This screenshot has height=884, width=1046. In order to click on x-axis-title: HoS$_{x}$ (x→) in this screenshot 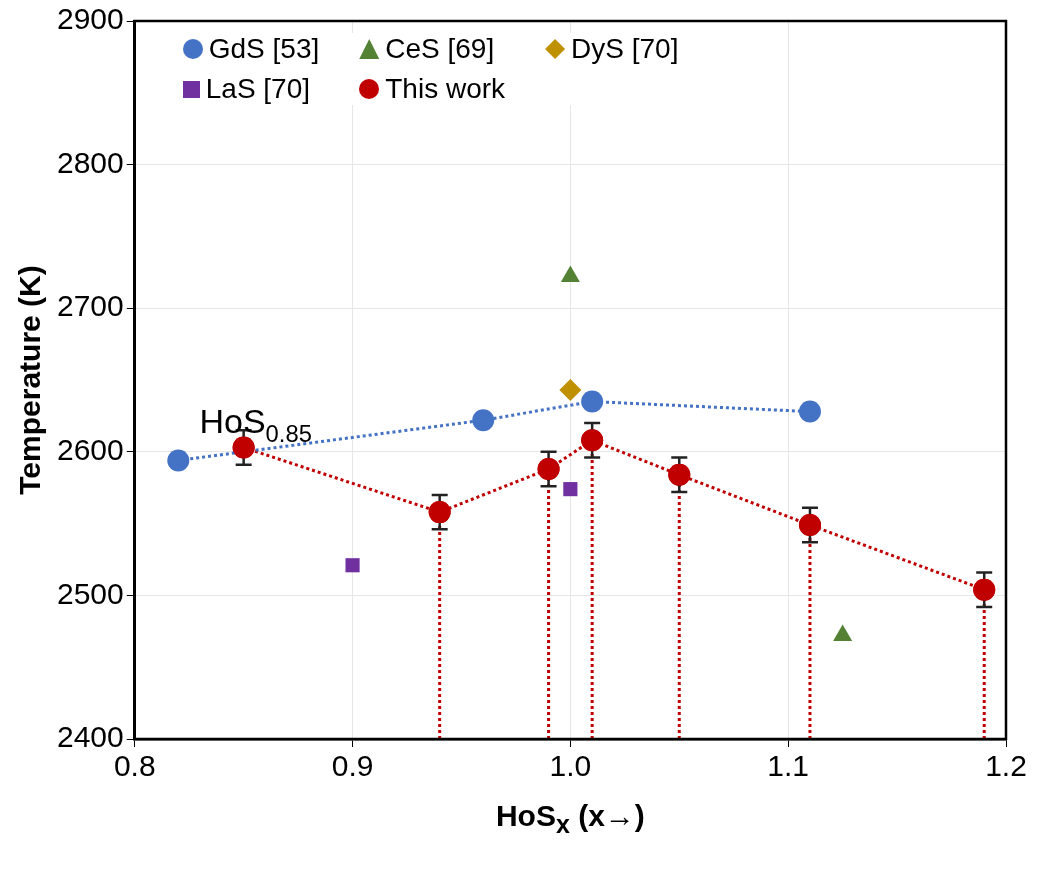, I will do `click(570, 819)`.